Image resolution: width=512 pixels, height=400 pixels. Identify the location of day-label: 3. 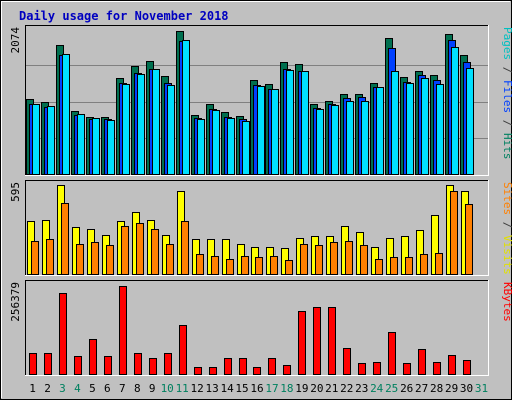
(62, 388).